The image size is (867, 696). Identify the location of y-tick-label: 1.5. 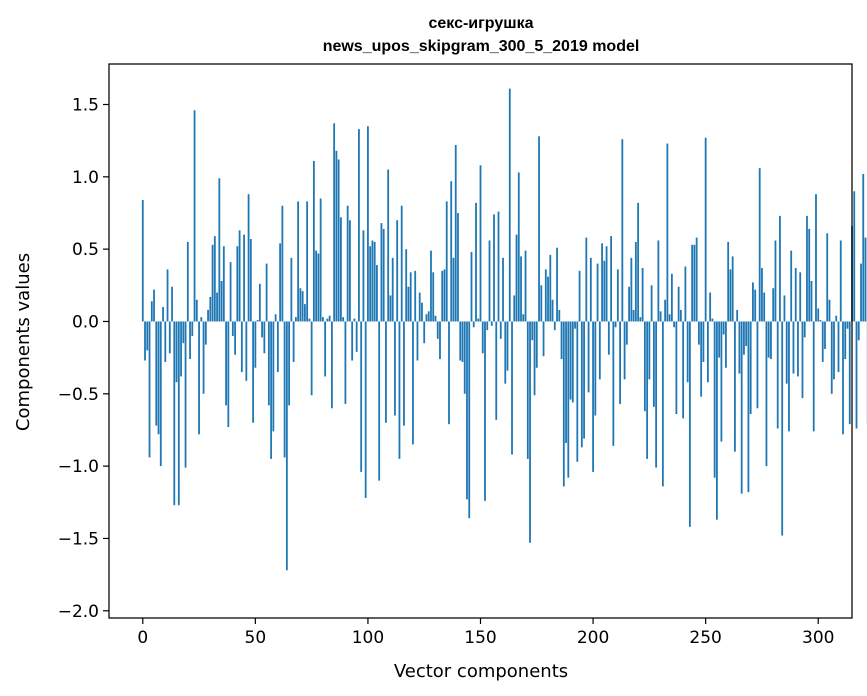
(85, 106).